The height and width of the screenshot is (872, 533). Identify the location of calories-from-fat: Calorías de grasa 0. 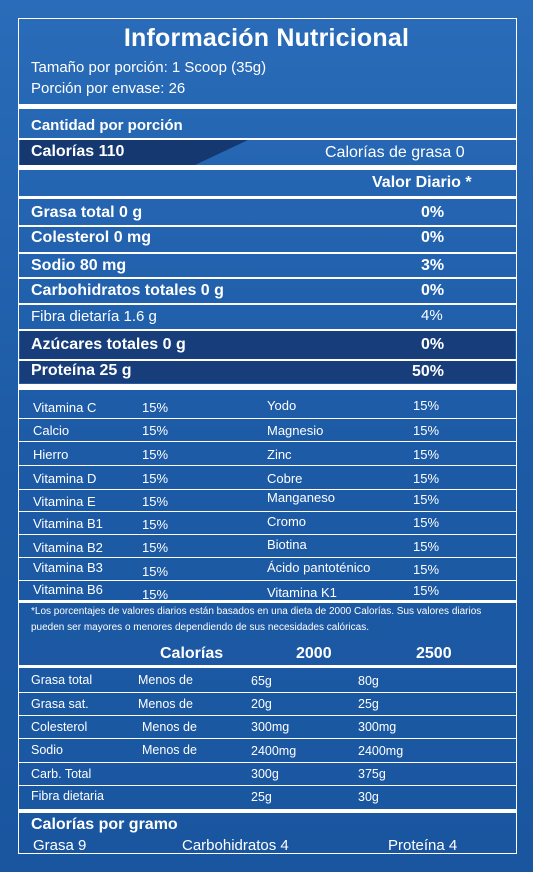
(395, 152).